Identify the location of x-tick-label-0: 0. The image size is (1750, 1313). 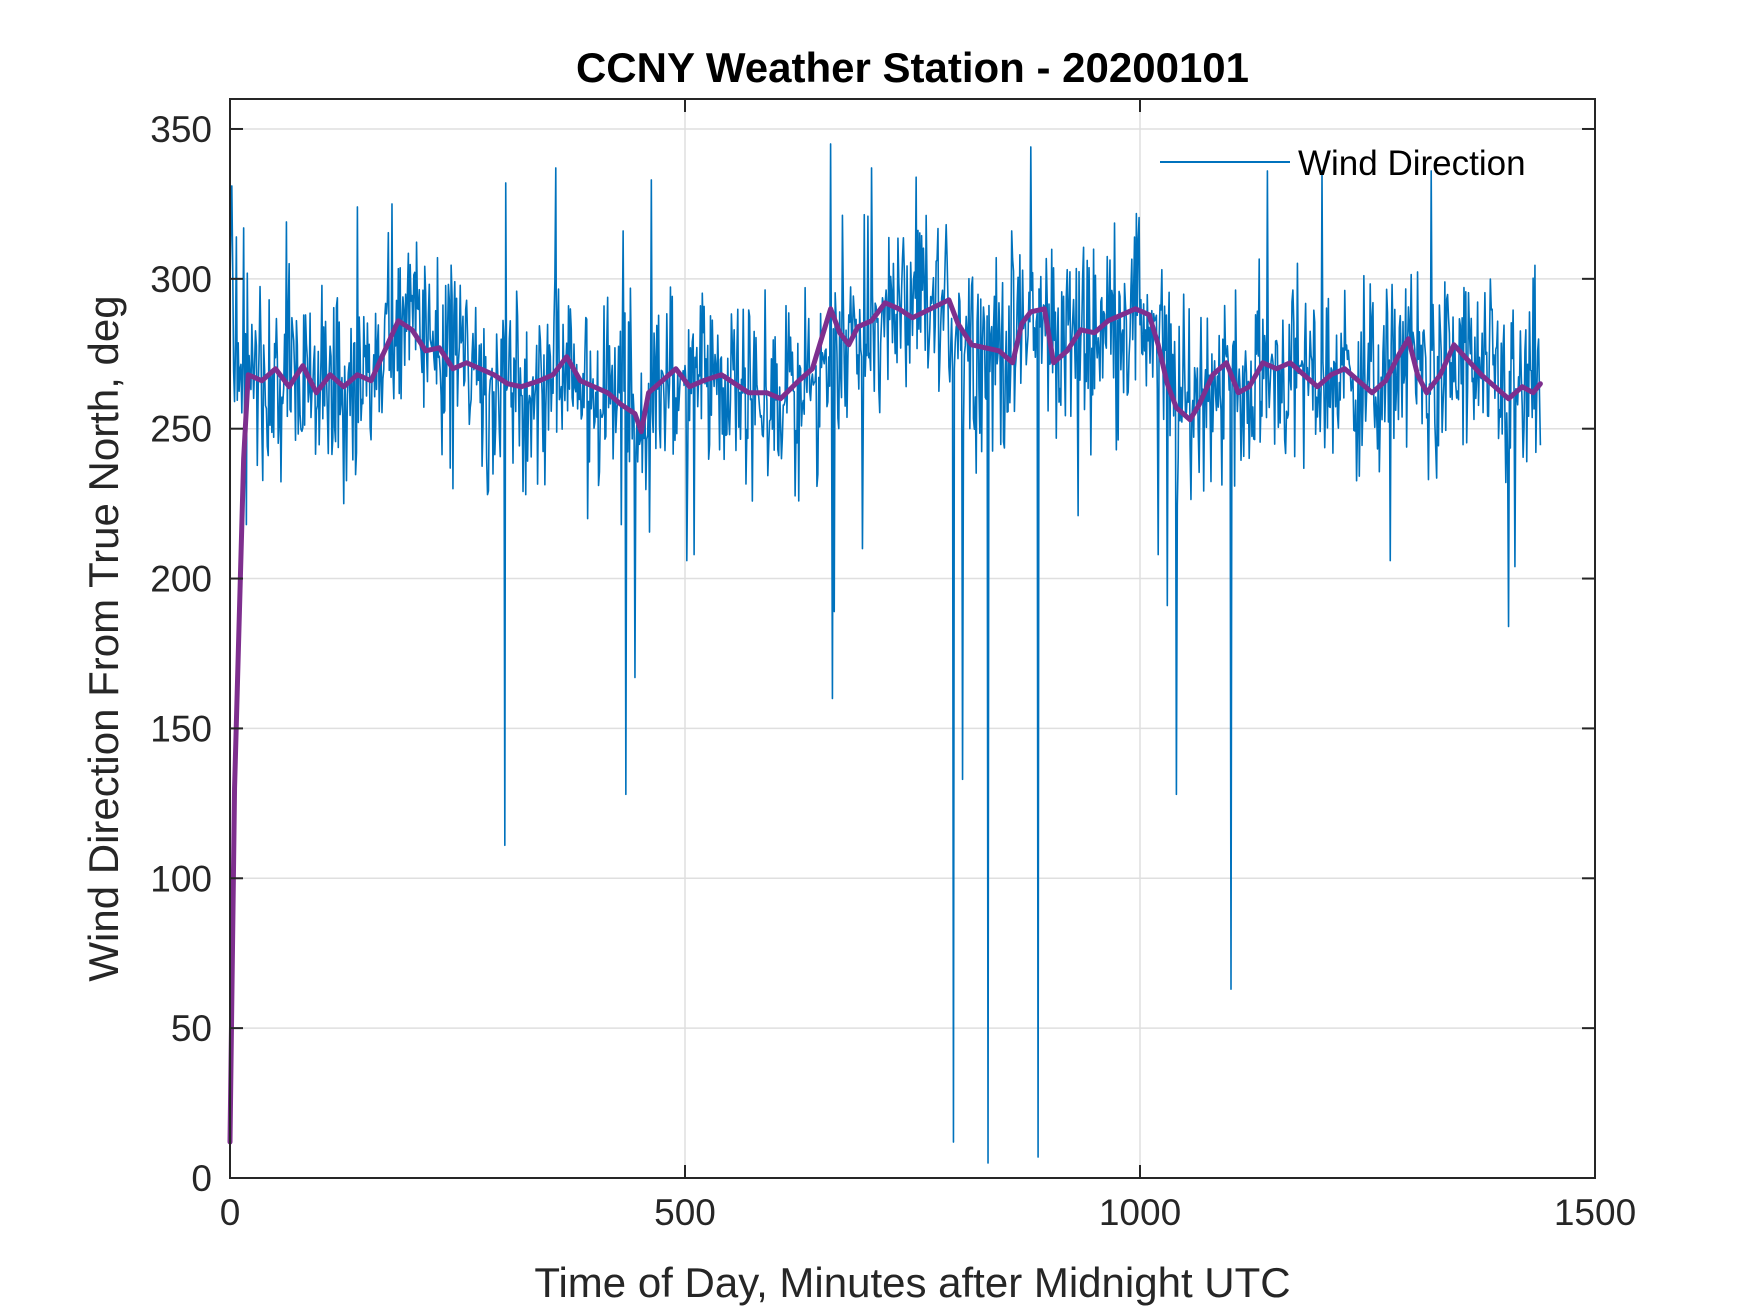
(230, 1212).